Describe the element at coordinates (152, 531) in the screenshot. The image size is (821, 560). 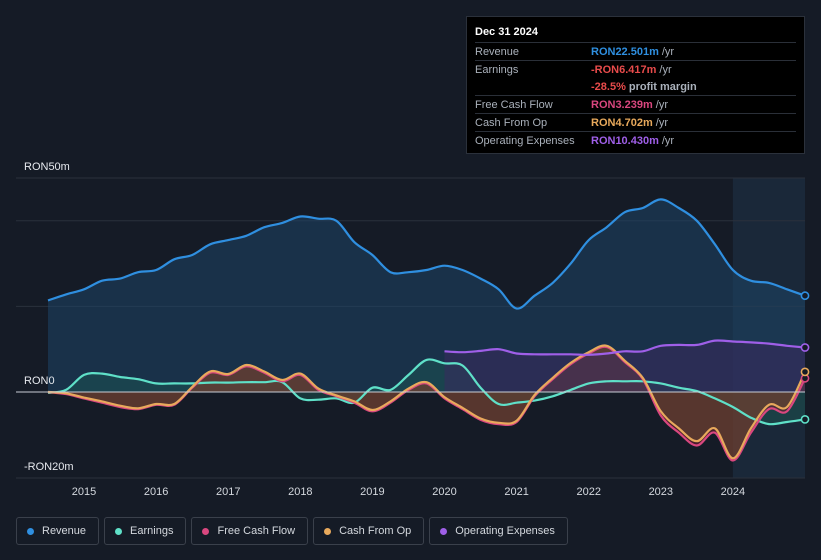
I see `legend-label: Earnings` at that location.